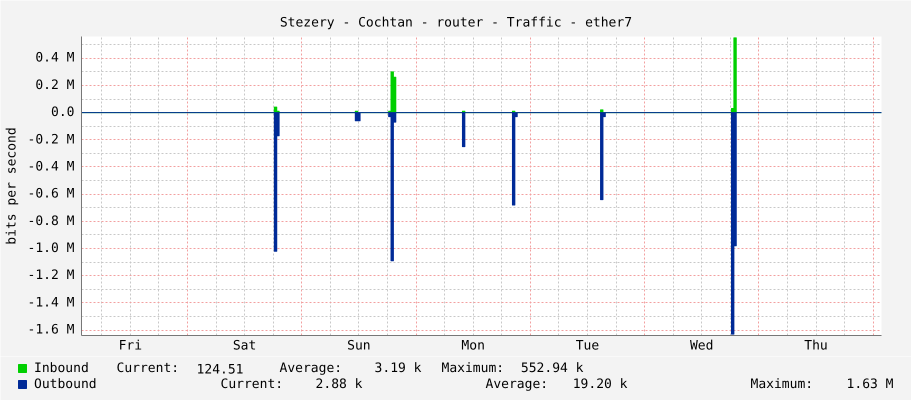 The image size is (911, 400). I want to click on y-tick-label: 0.2 M, so click(55, 85).